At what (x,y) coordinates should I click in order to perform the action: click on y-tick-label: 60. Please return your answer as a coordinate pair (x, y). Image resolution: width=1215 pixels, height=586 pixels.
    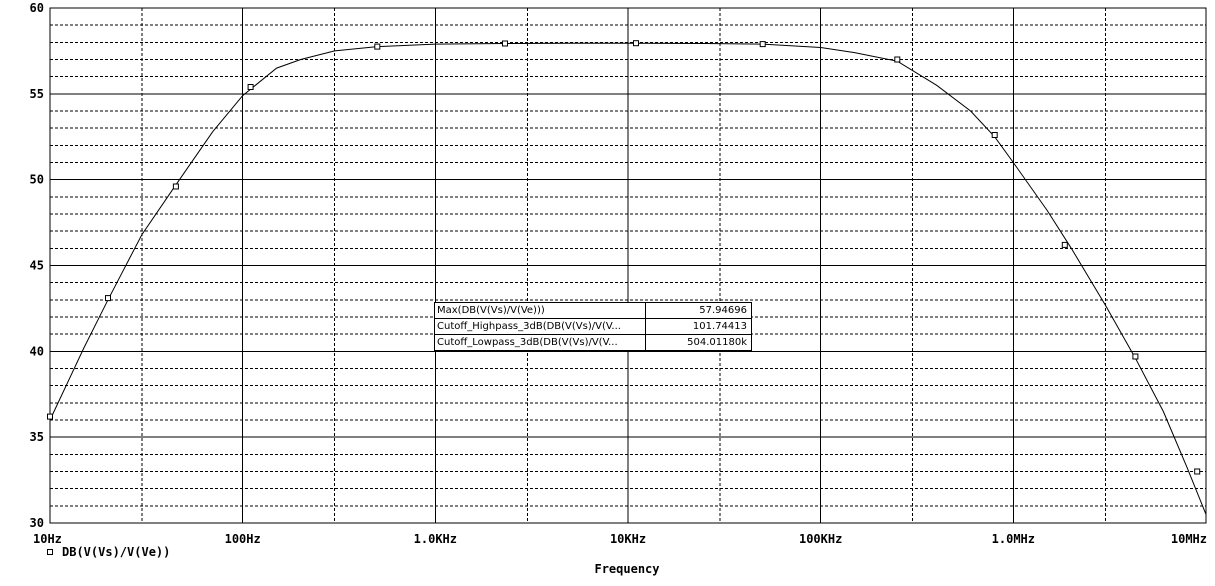
    Looking at the image, I should click on (37, 8).